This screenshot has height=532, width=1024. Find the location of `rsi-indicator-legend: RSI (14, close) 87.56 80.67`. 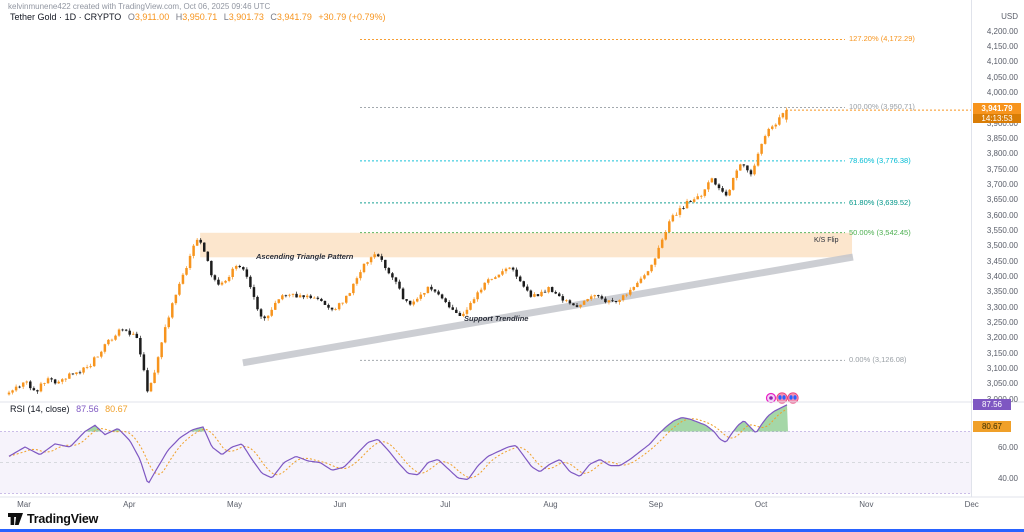

rsi-indicator-legend: RSI (14, close) 87.56 80.67 is located at coordinates (69, 409).